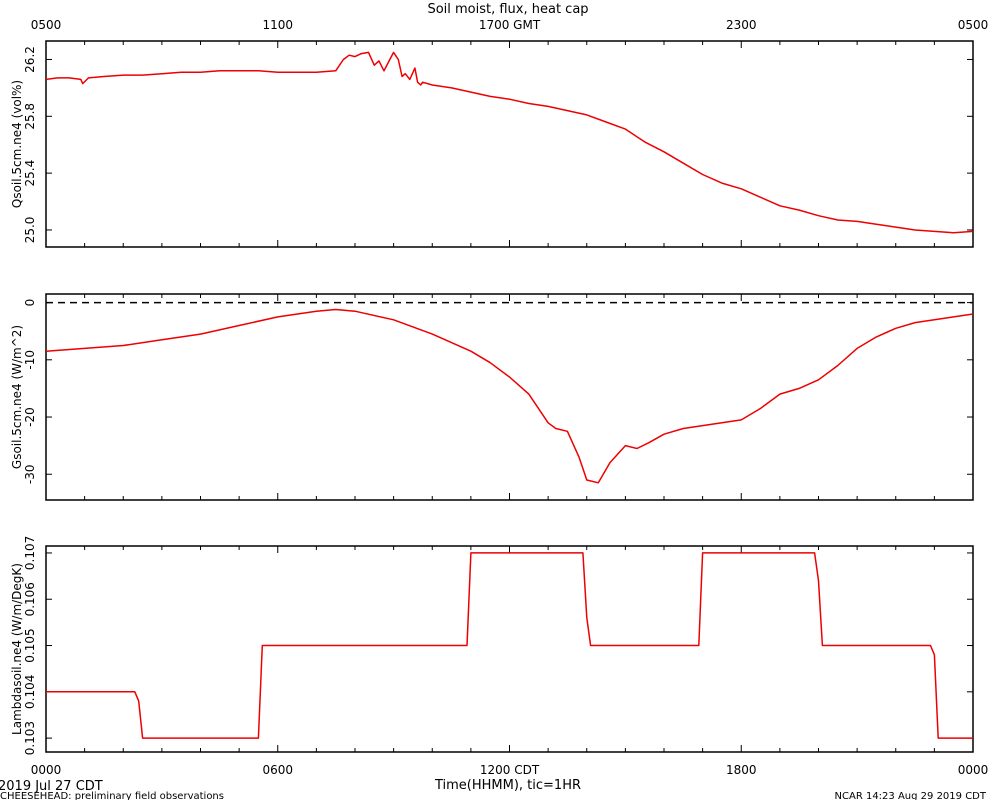 The height and width of the screenshot is (800, 1000). Describe the element at coordinates (30, 474) in the screenshot. I see `y-tick-label: -30` at that location.